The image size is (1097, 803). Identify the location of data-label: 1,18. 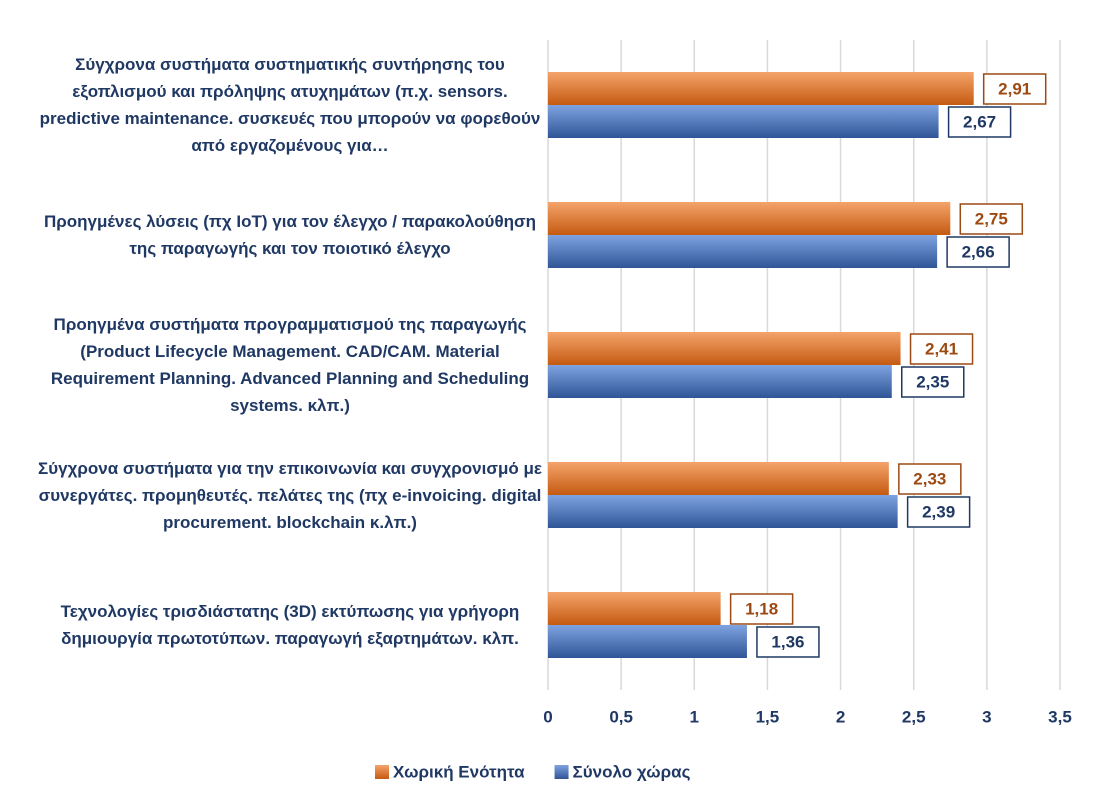
(761, 608).